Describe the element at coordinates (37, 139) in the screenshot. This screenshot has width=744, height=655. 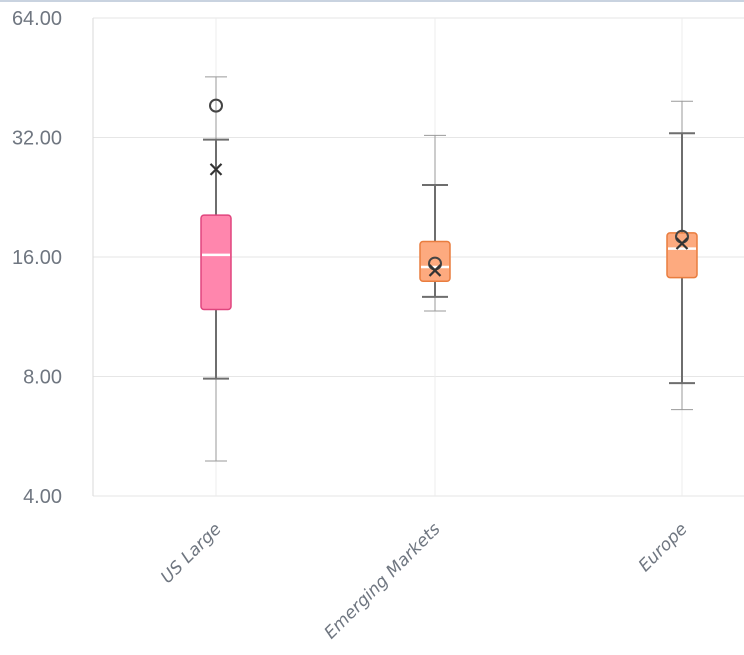
I see `y-tick-label: 32.00` at that location.